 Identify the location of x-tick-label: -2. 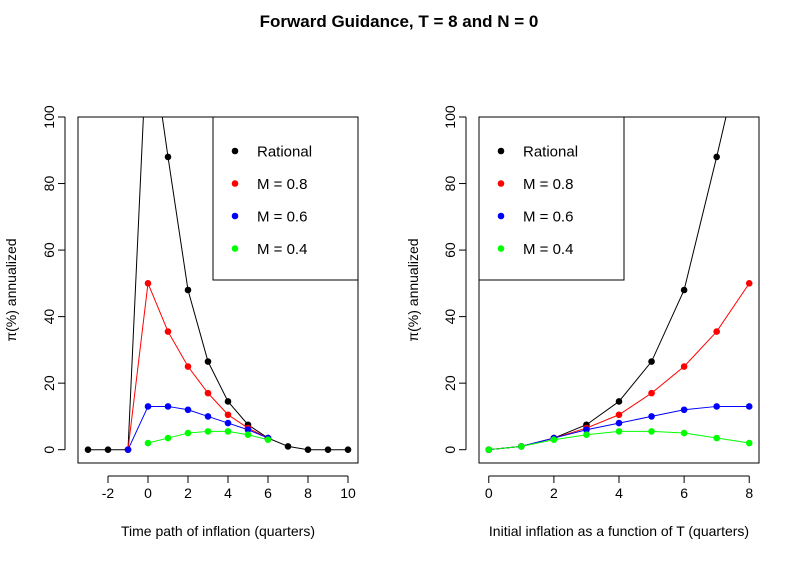
(108, 493).